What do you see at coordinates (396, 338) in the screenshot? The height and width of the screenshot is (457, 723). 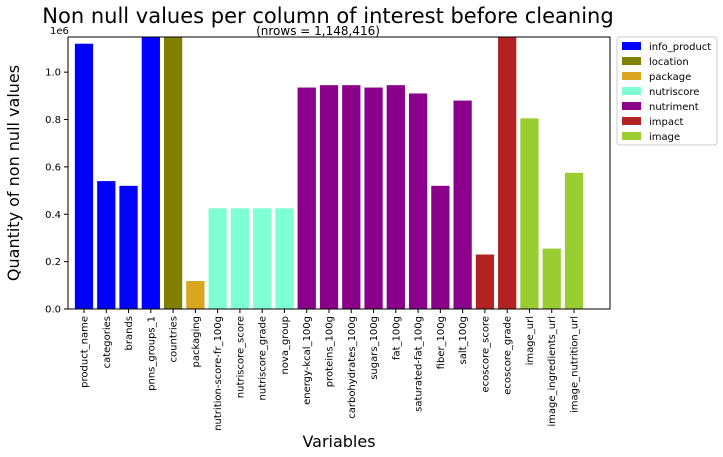 I see `x-tick-label: fat_100g` at bounding box center [396, 338].